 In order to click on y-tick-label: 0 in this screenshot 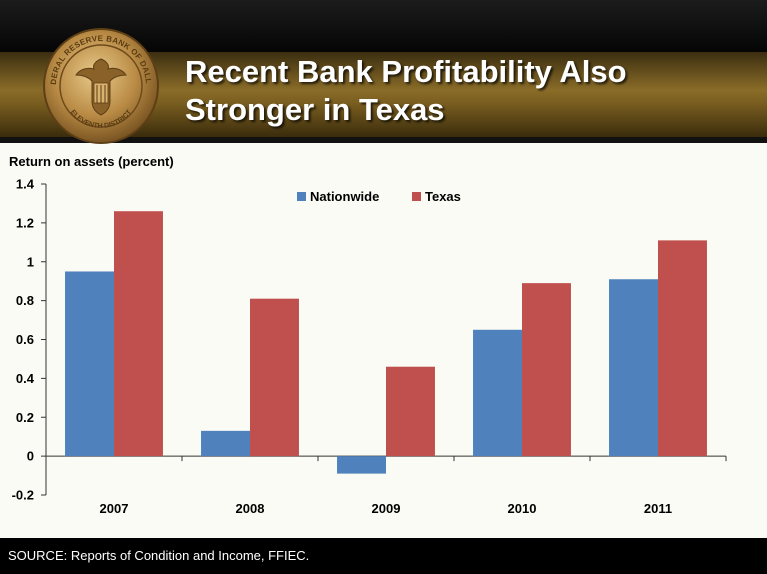, I will do `click(30, 456)`.